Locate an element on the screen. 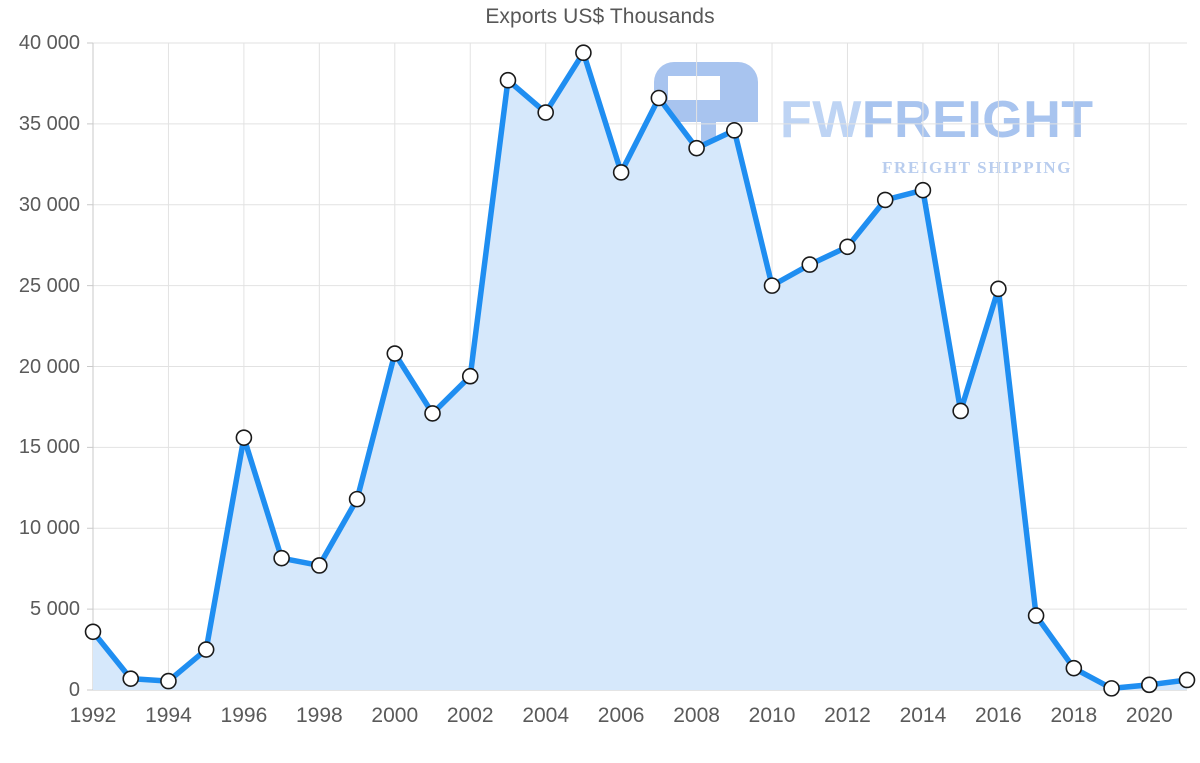 The height and width of the screenshot is (763, 1200). x-axis-tick-label: 2008 is located at coordinates (696, 715).